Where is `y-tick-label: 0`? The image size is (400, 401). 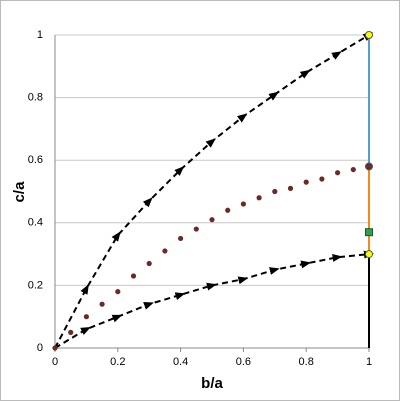 y-tick-label: 0 is located at coordinates (40, 348).